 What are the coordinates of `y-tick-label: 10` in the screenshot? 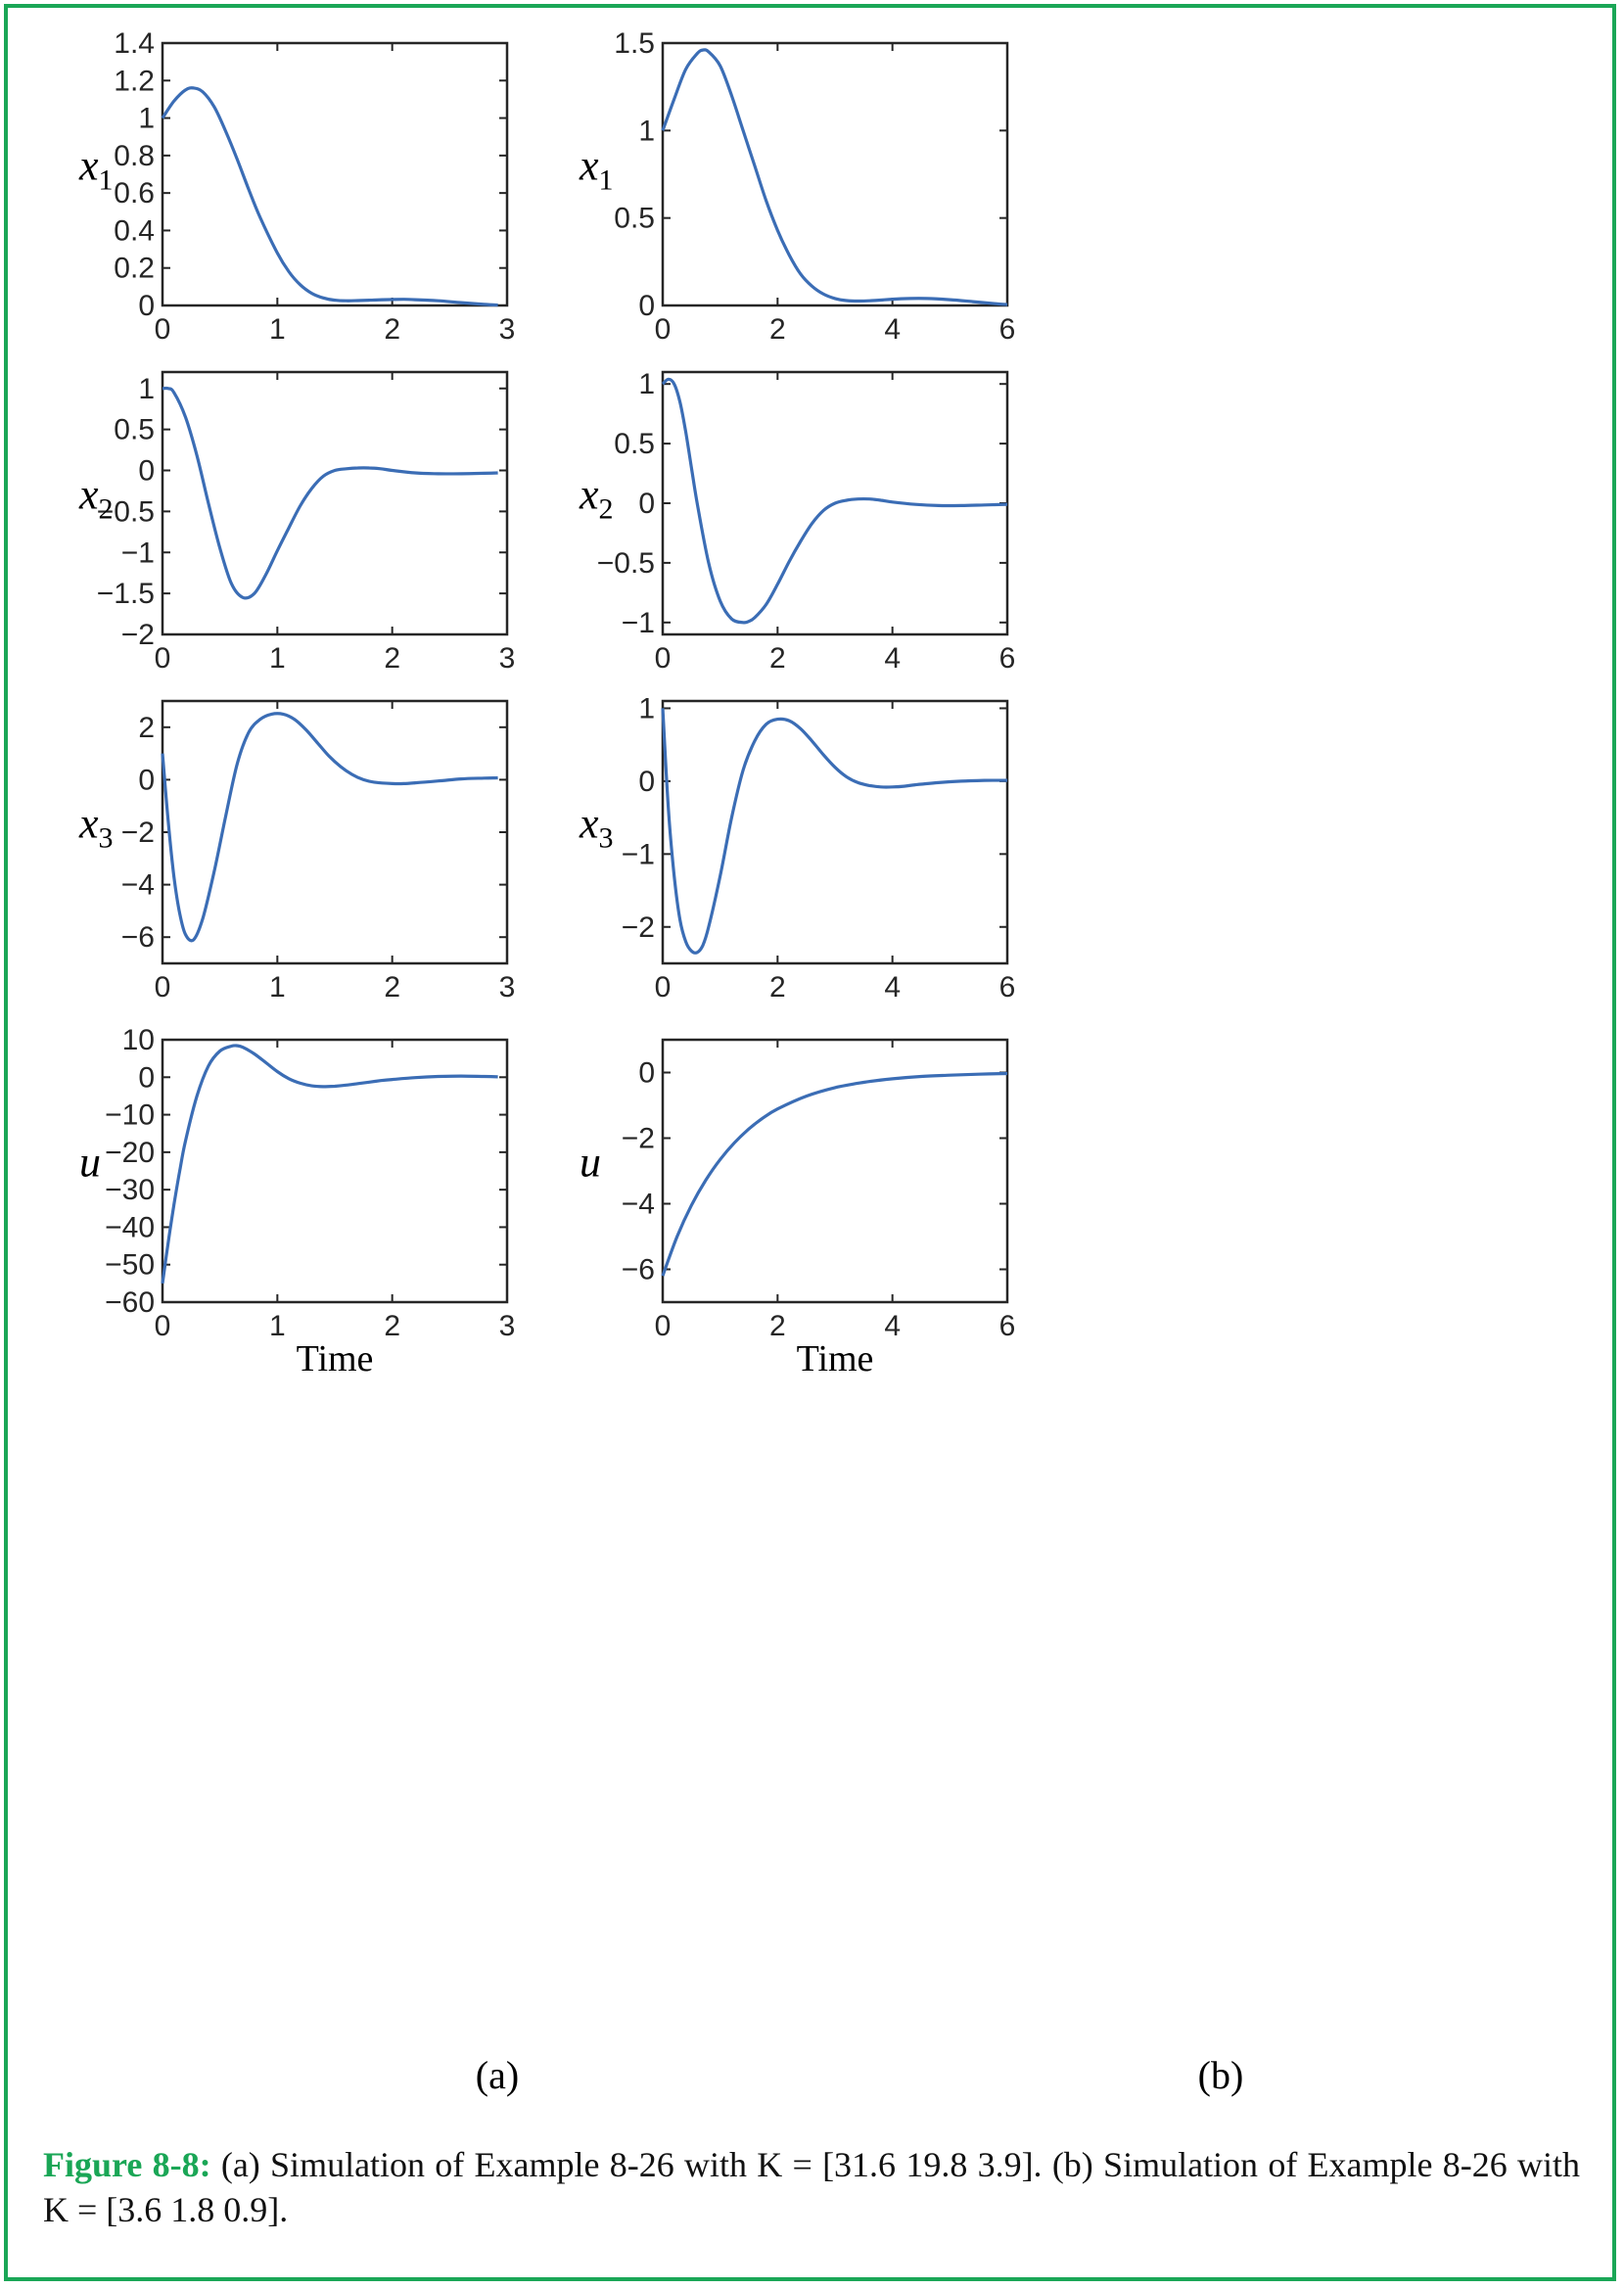 It's located at (139, 1040).